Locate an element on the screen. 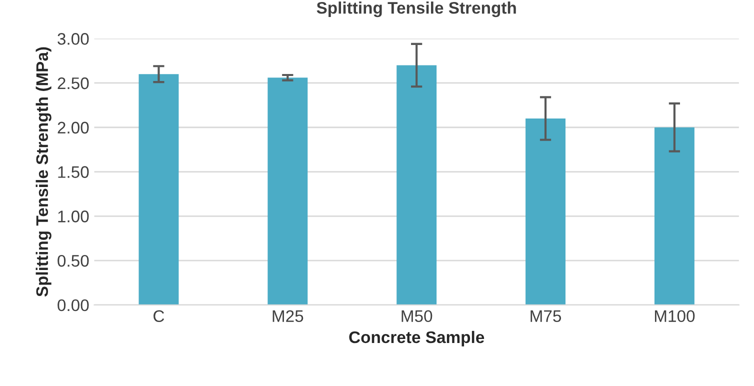 The width and height of the screenshot is (754, 386). x-tick-label: C is located at coordinates (159, 316).